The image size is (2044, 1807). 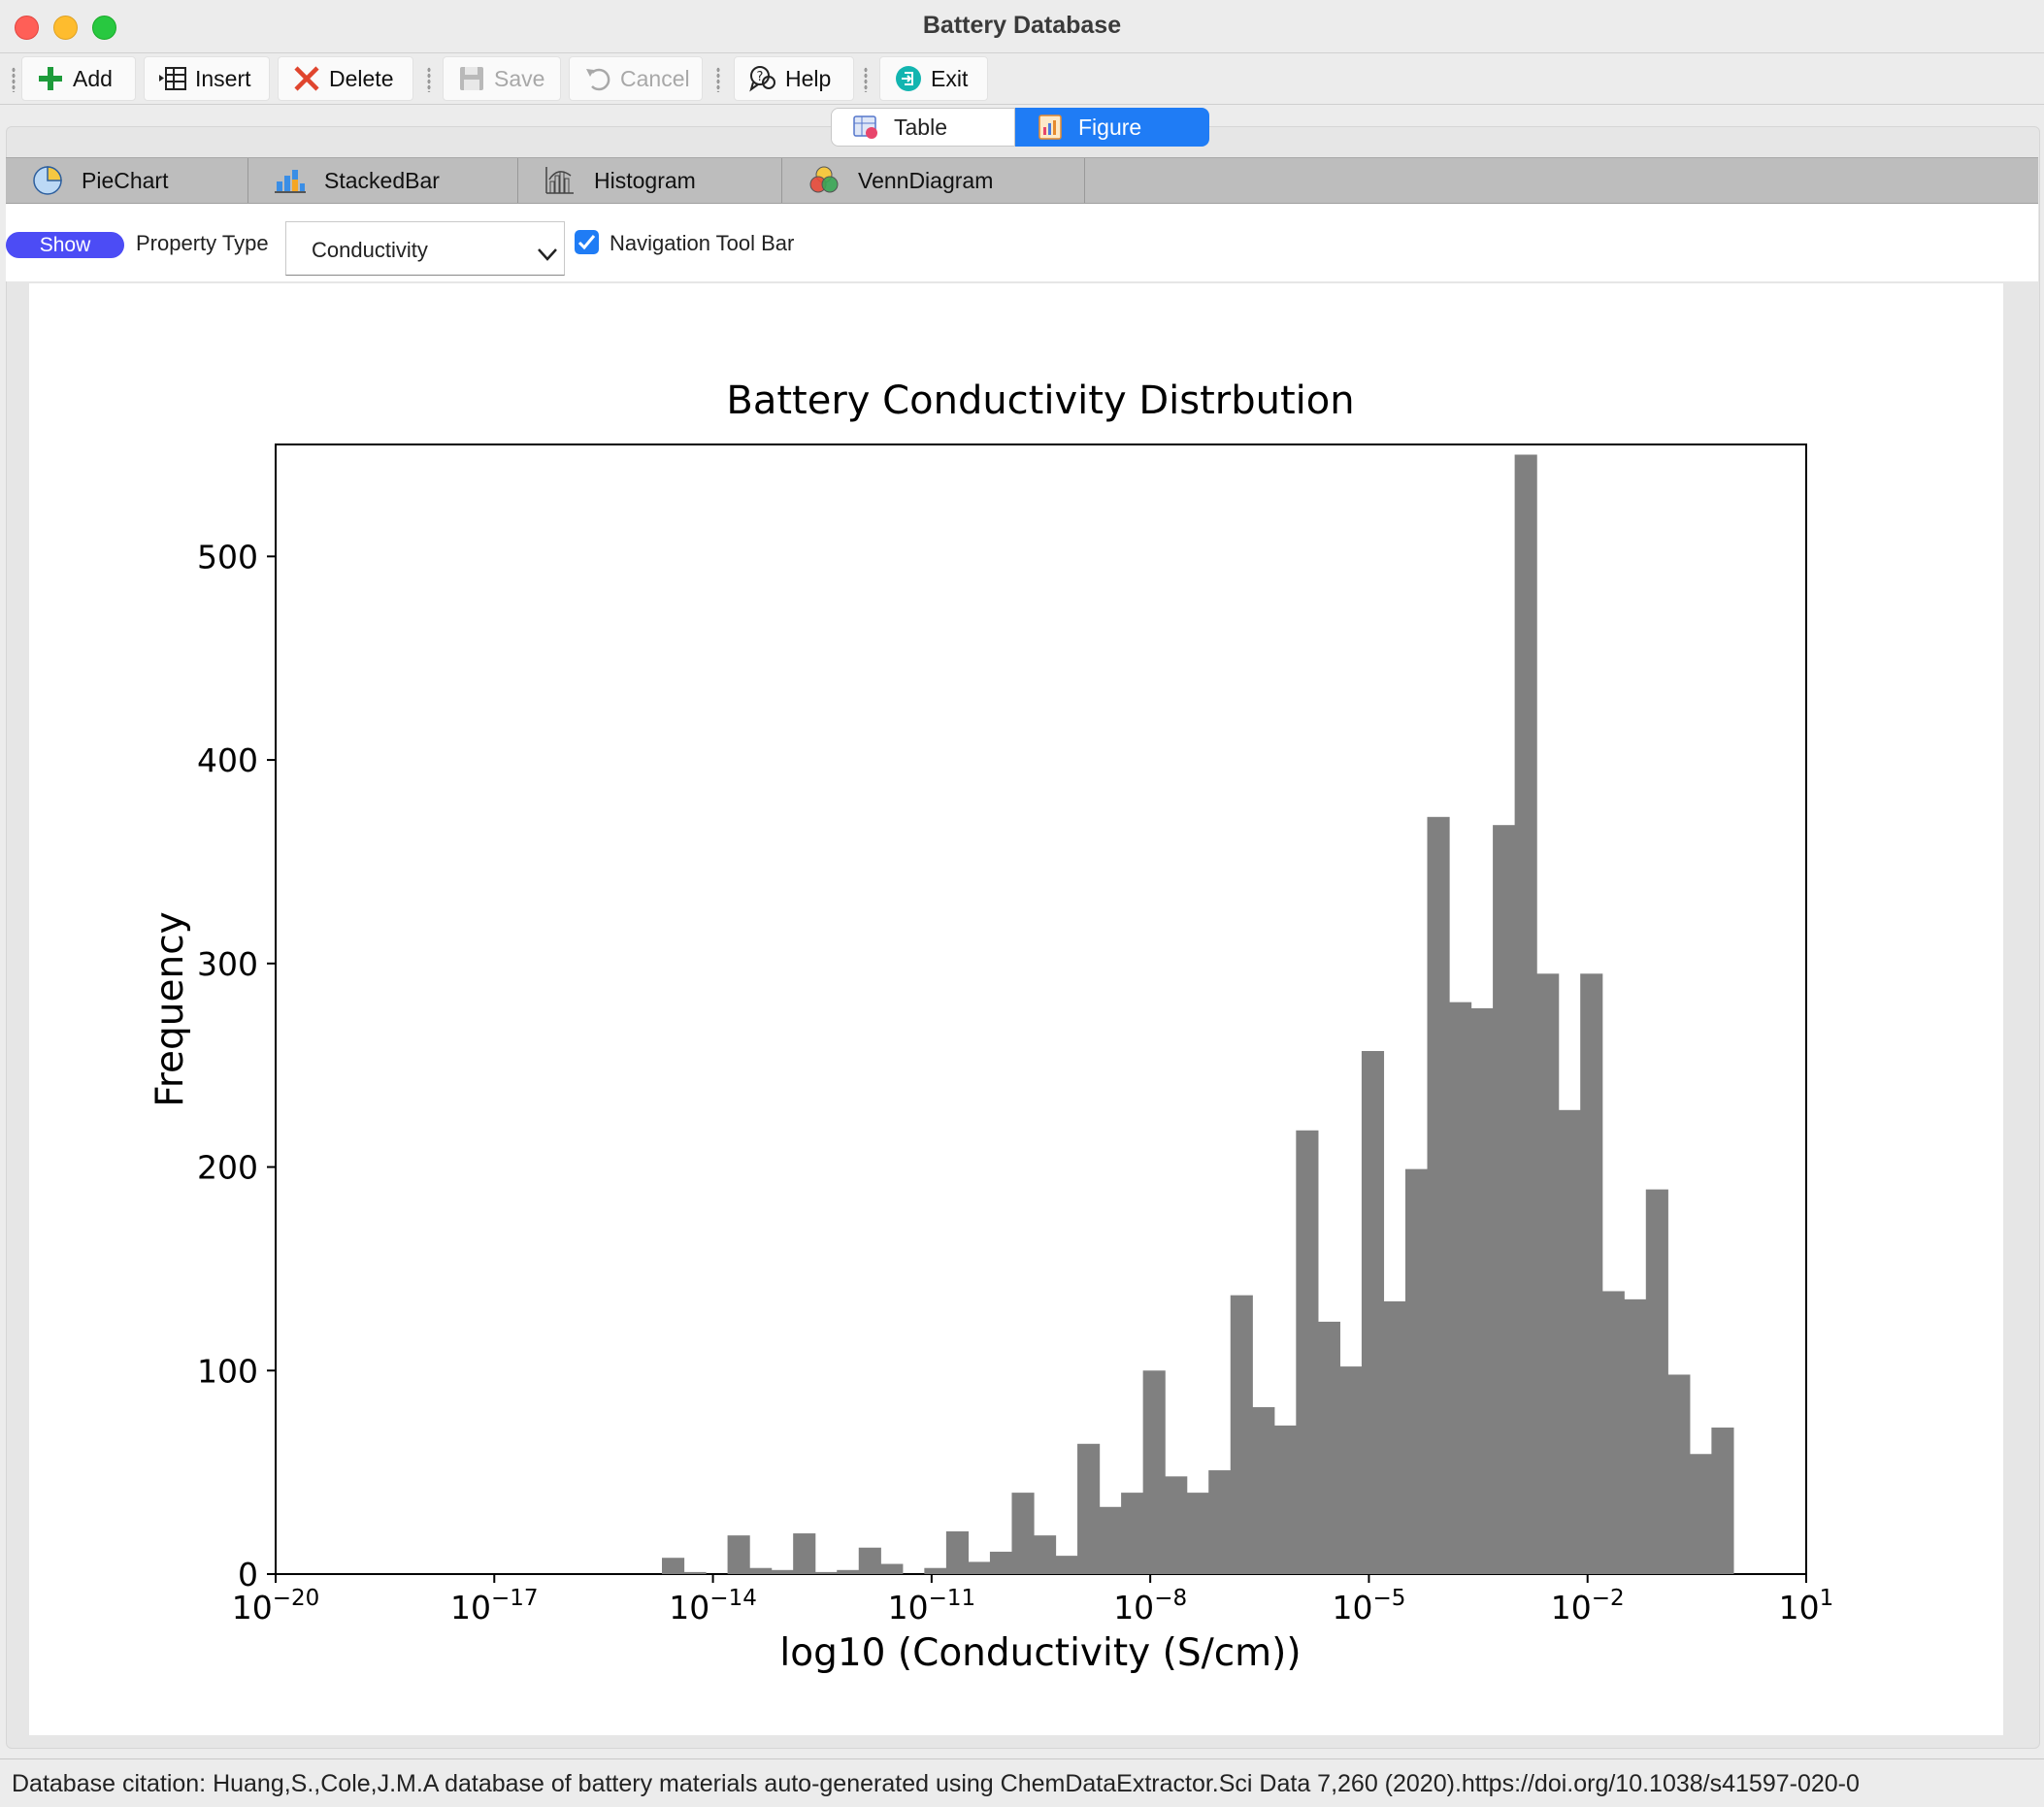 I want to click on insert-button-label: Insert, so click(x=223, y=78).